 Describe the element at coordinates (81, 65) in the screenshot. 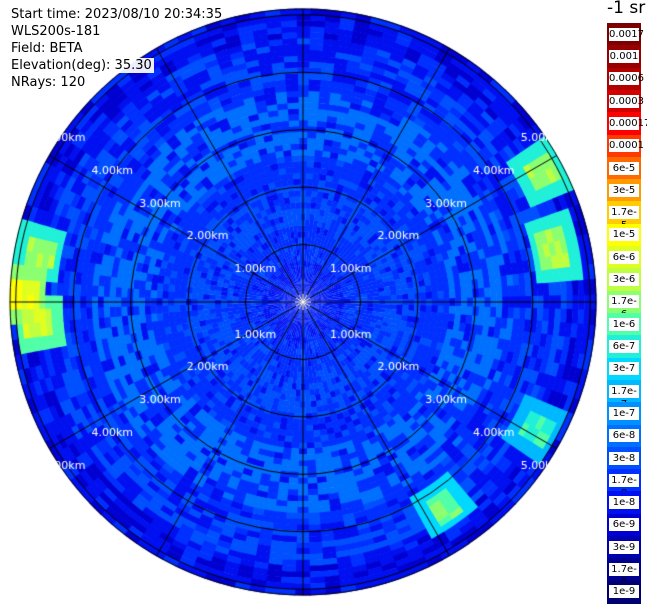

I see `elevation-text: Elevation(deg): 35.30` at that location.